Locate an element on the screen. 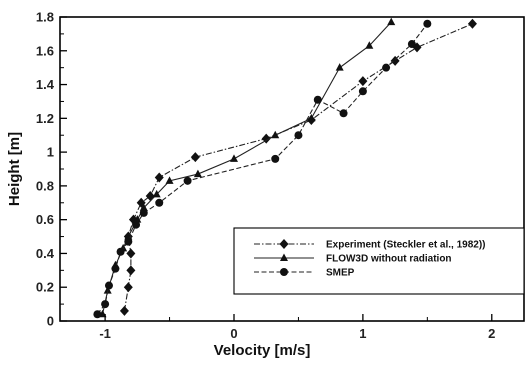 This screenshot has width=530, height=365. y-tick-label: 1.2 is located at coordinates (45, 118).